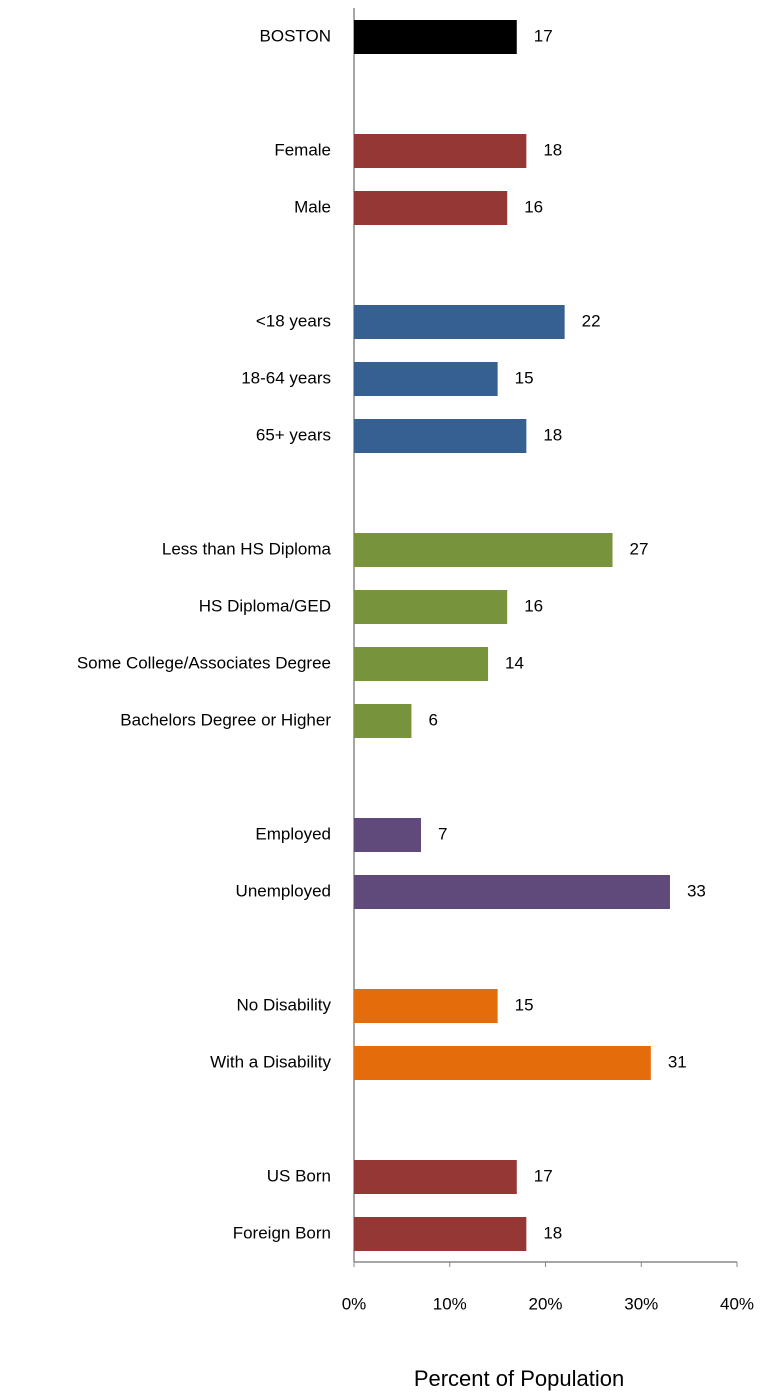 This screenshot has height=1392, width=769. Describe the element at coordinates (696, 890) in the screenshot. I see `value-label: 33` at that location.